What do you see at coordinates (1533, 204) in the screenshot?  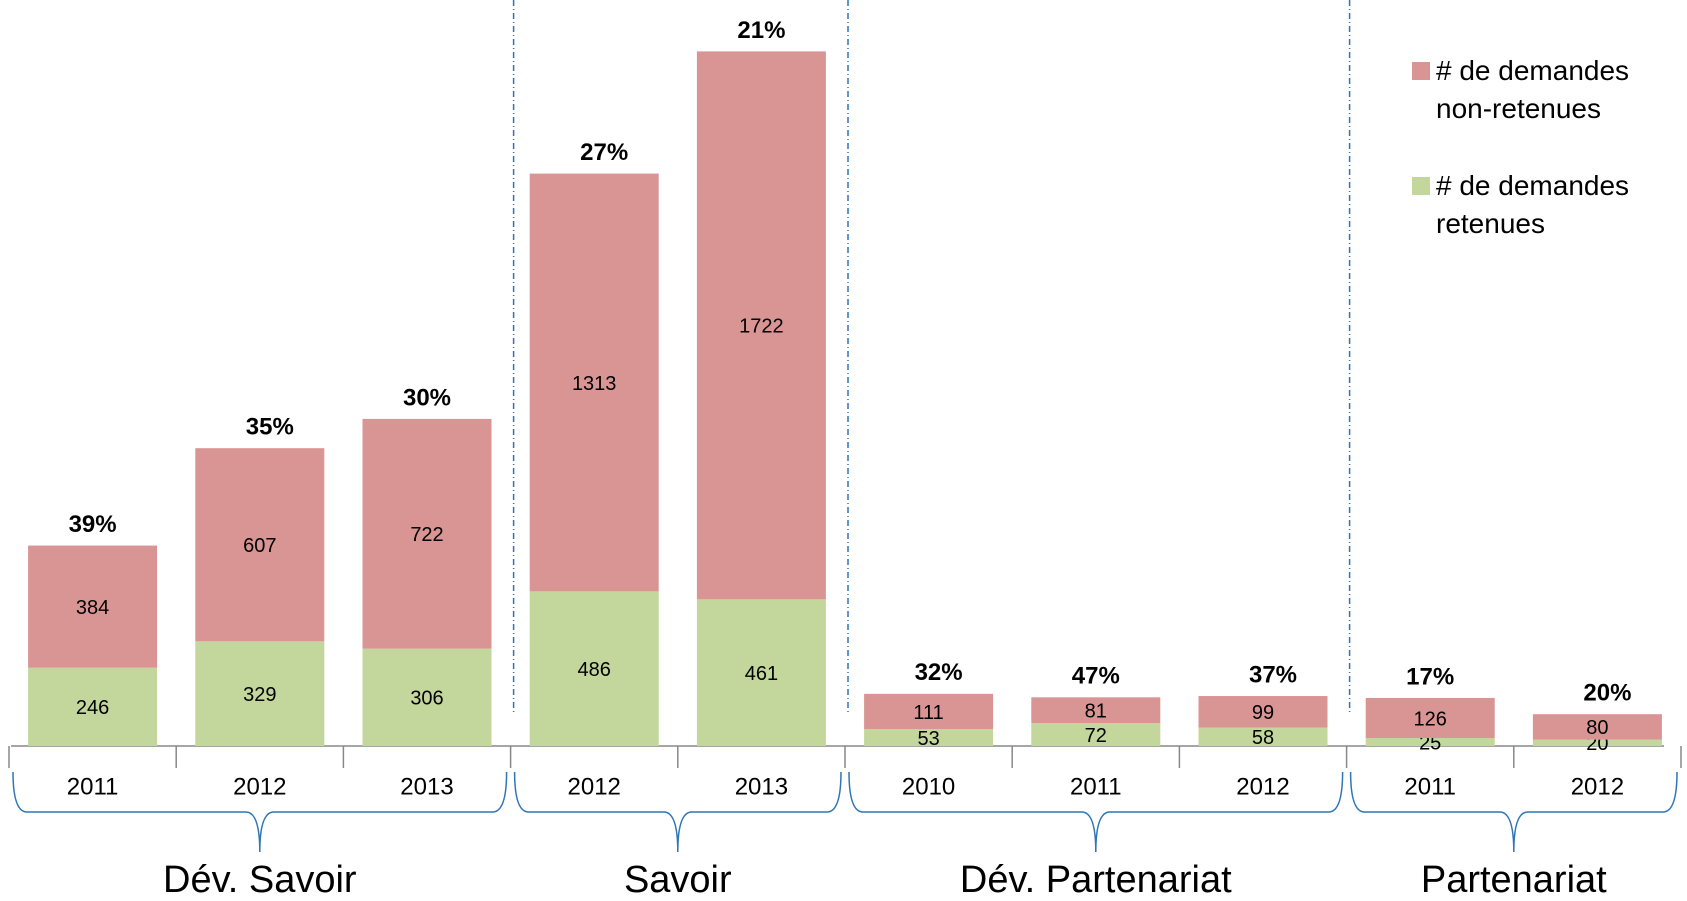 I see `legend-label: # de demandes retenues` at bounding box center [1533, 204].